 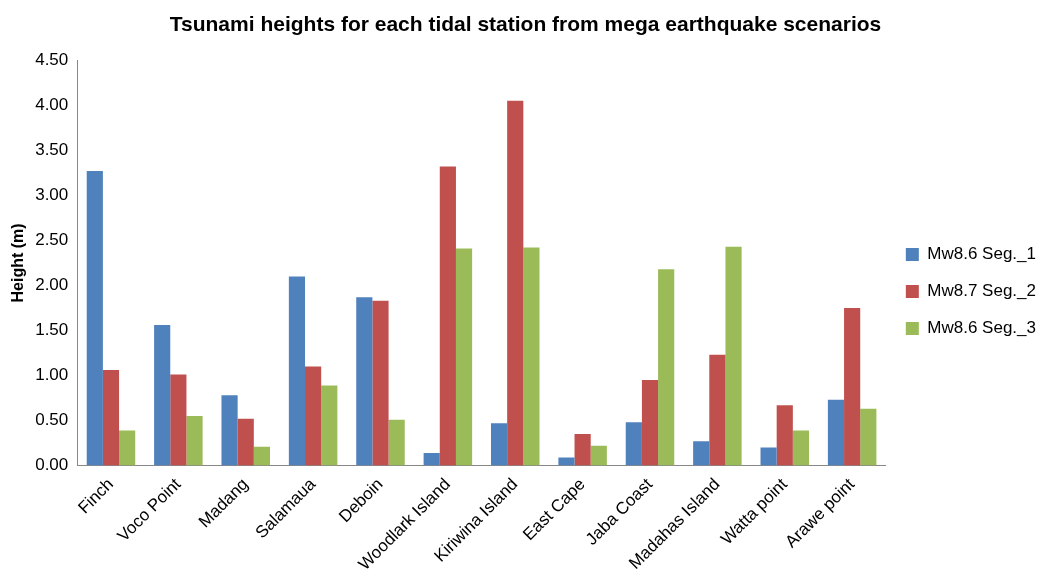 What do you see at coordinates (52, 149) in the screenshot?
I see `y-tick-label: 3.50` at bounding box center [52, 149].